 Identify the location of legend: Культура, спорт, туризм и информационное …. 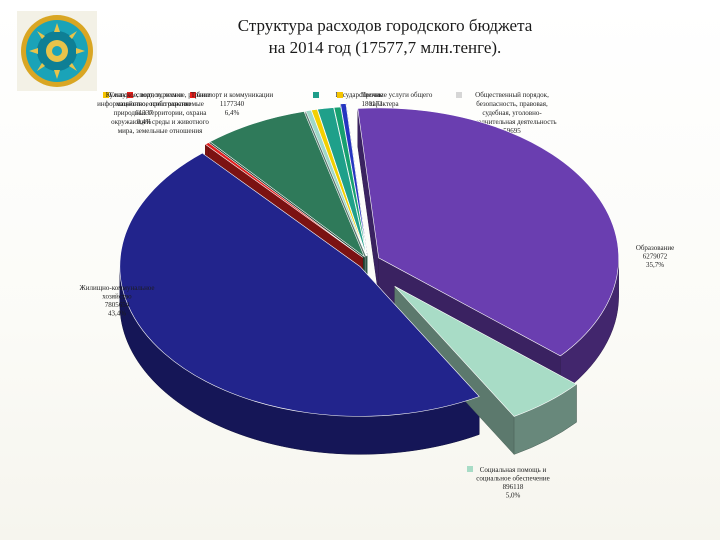
(326, 117).